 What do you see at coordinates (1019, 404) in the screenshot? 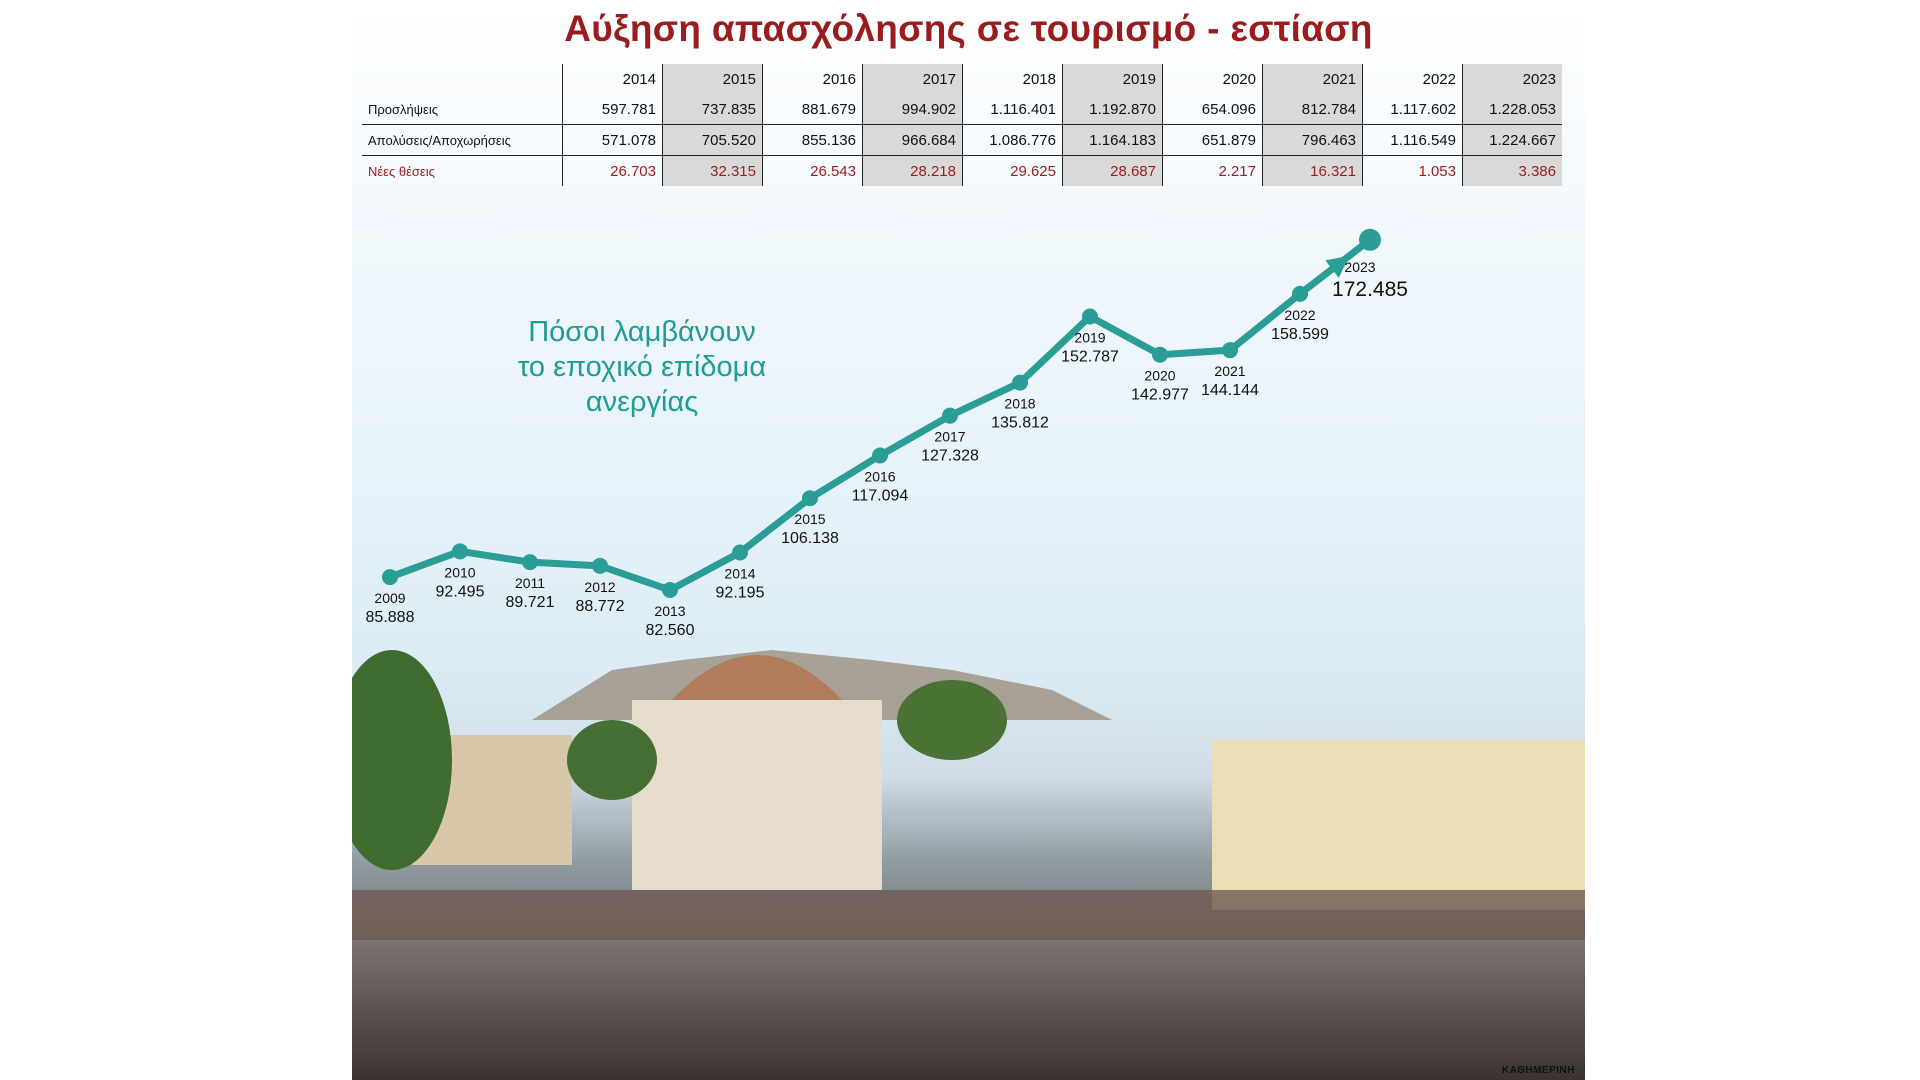
I see `x-tick-label: 2018` at bounding box center [1019, 404].